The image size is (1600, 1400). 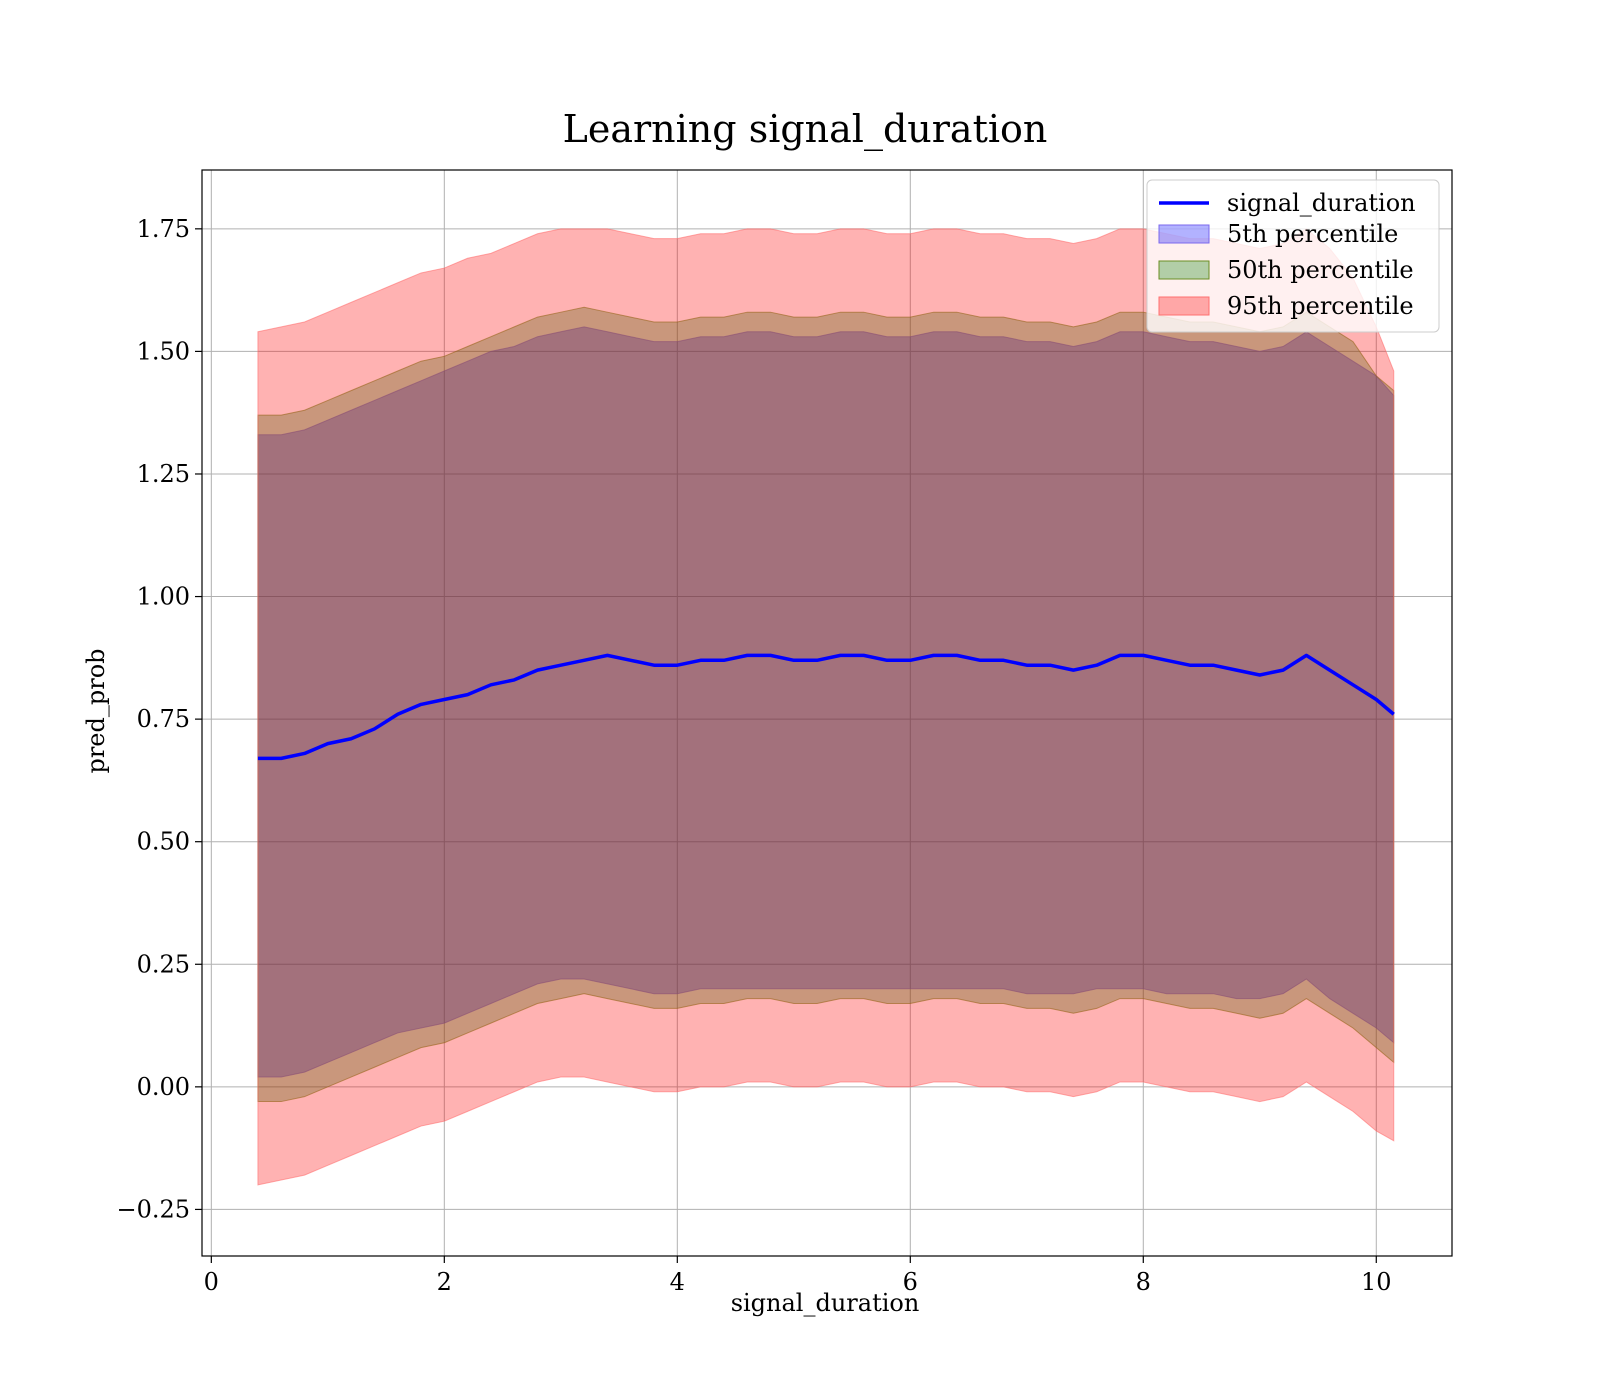 I want to click on y-tick-label: 1.50, so click(x=163, y=351).